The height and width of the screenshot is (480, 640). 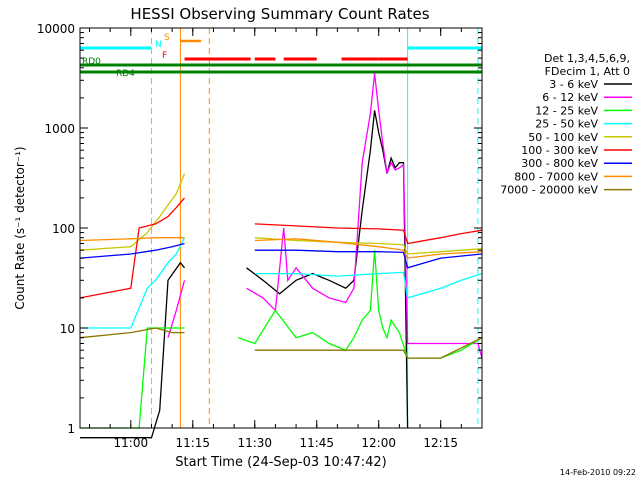 What do you see at coordinates (164, 56) in the screenshot?
I see `flag-label-f: F` at bounding box center [164, 56].